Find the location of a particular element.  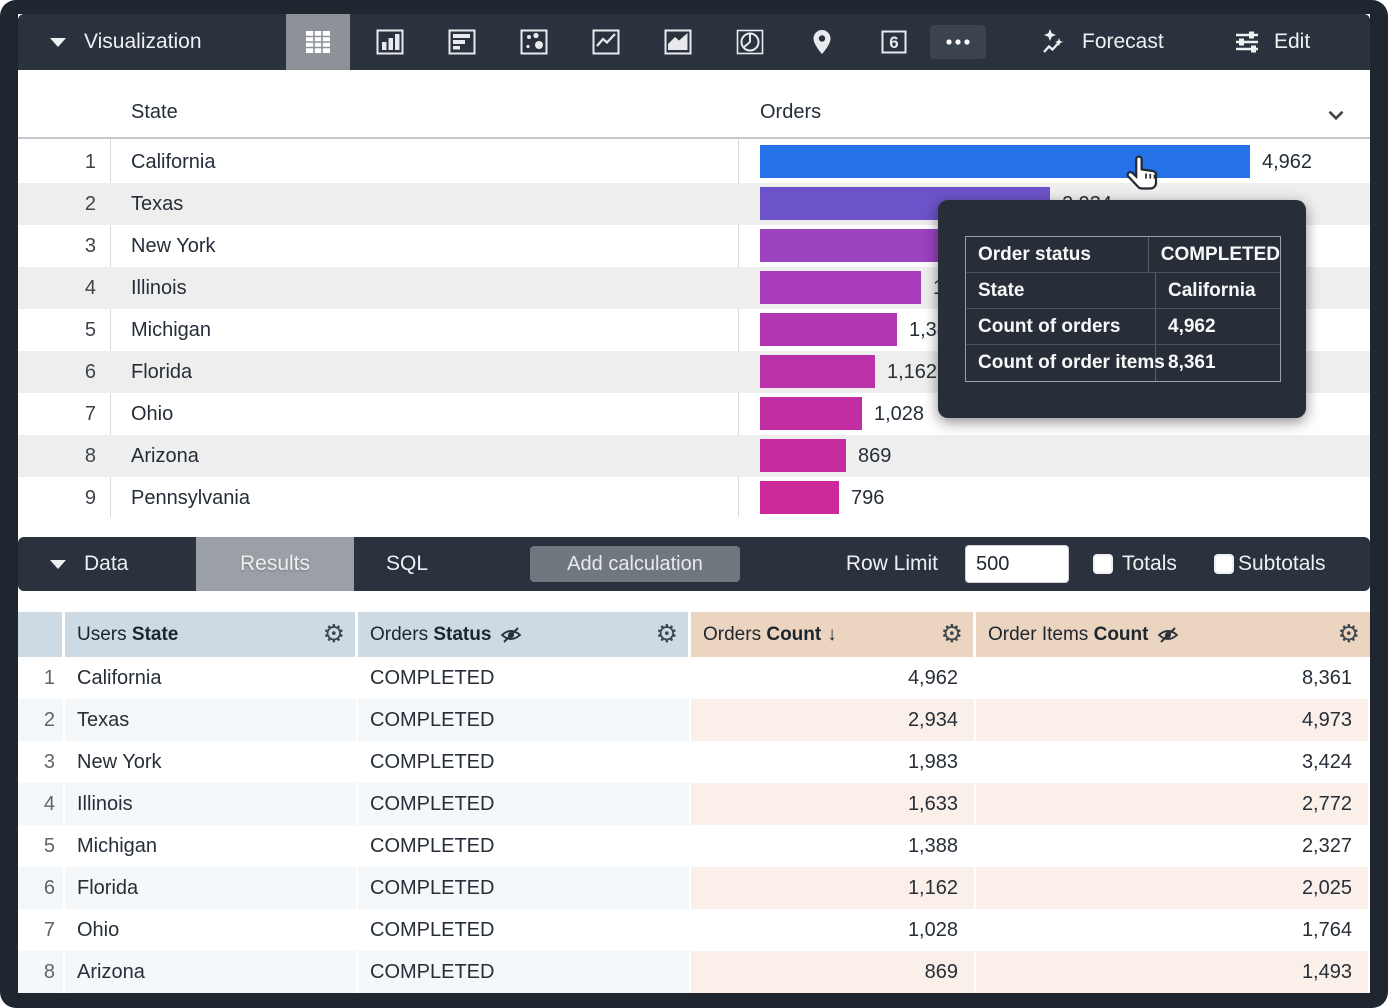

chevron-down-icon is located at coordinates (1336, 115).